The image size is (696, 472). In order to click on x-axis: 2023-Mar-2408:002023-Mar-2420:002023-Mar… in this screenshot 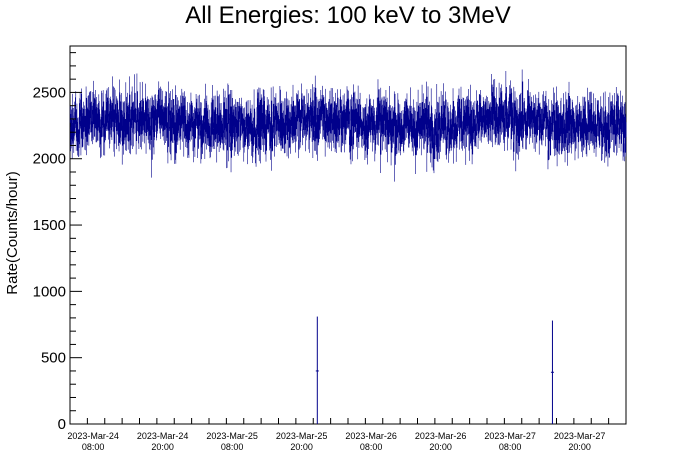, I will do `click(347, 435)`.